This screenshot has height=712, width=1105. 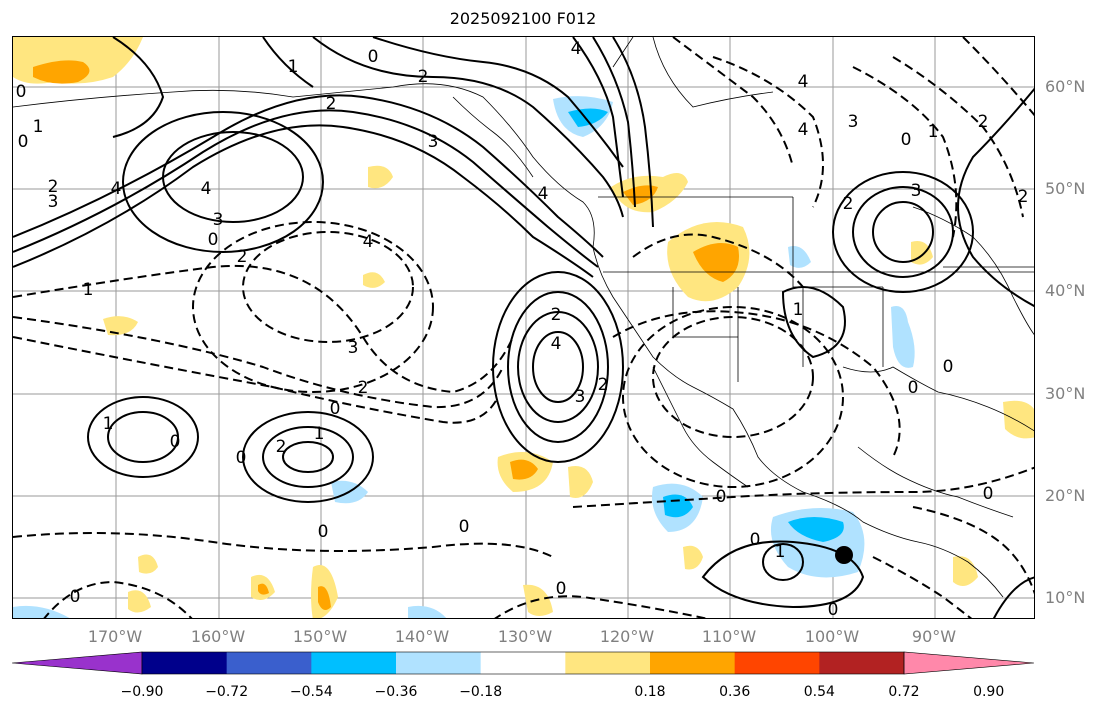 I want to click on colorbar-tick-label: −0.54, so click(x=311, y=692).